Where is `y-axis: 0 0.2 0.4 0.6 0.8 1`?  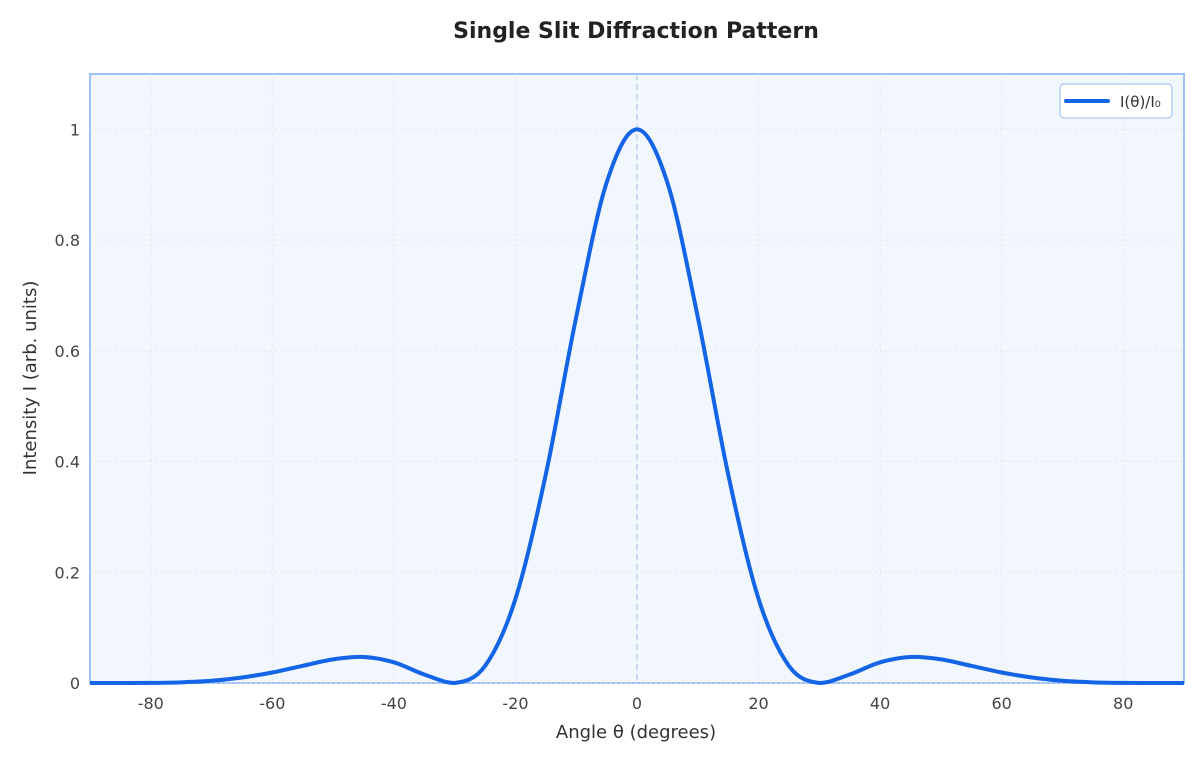 y-axis: 0 0.2 0.4 0.6 0.8 1 is located at coordinates (67, 406).